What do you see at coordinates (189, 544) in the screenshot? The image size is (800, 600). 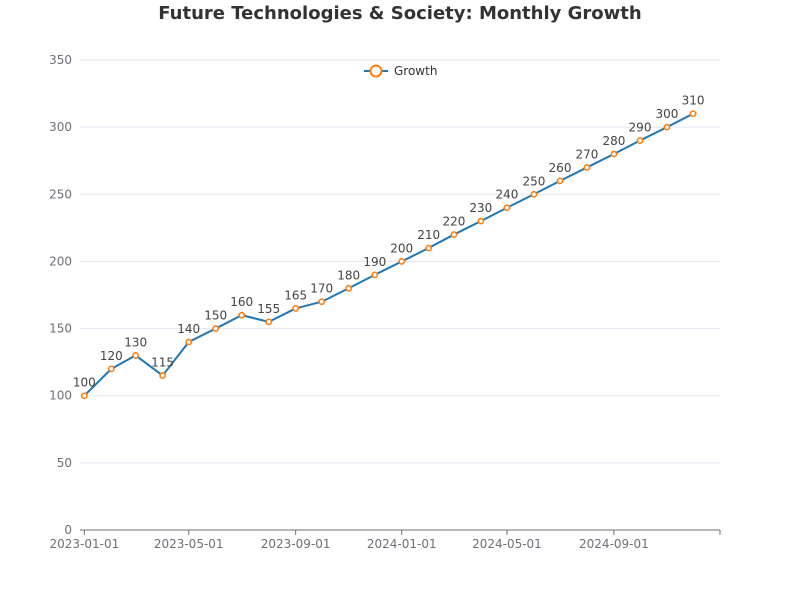 I see `x-tick-label: 2023-05-01` at bounding box center [189, 544].